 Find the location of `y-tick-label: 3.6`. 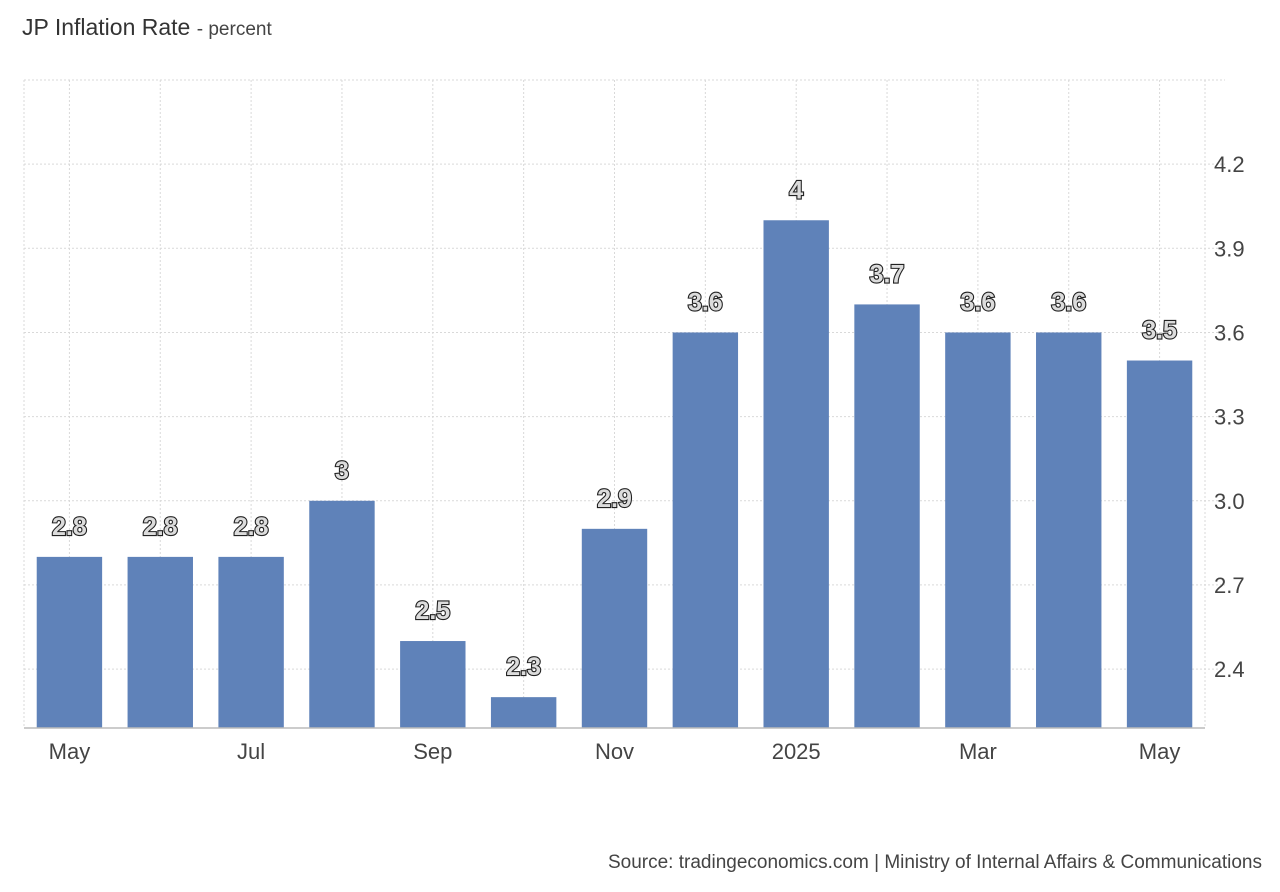

y-tick-label: 3.6 is located at coordinates (1229, 332).